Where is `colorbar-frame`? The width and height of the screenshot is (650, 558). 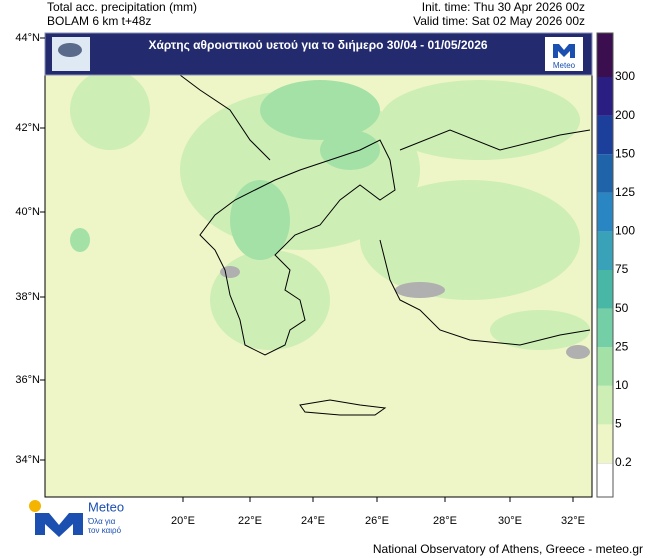 colorbar-frame is located at coordinates (605, 265).